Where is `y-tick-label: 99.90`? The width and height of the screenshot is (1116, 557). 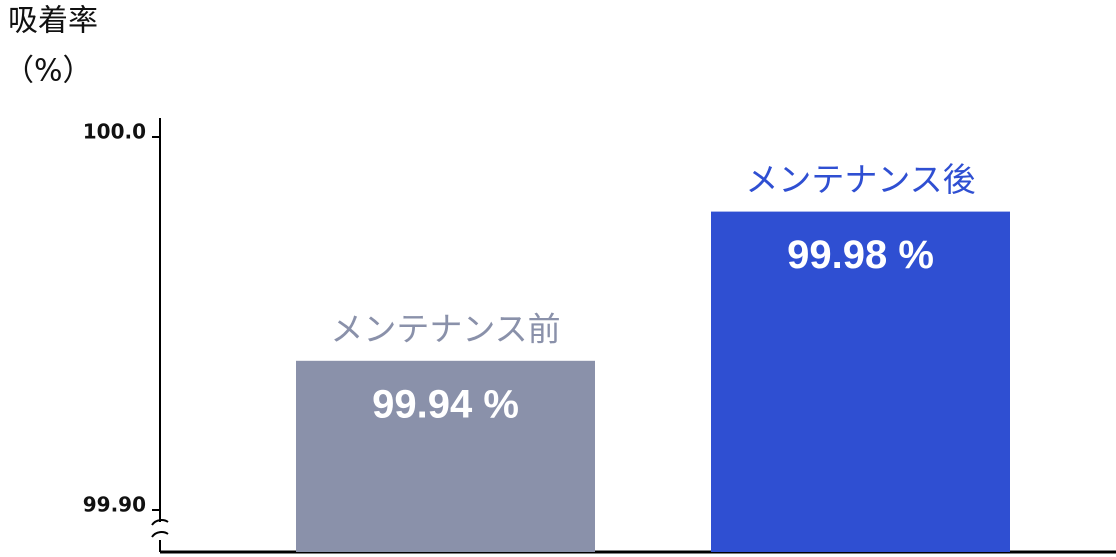
y-tick-label: 99.90 is located at coordinates (114, 505).